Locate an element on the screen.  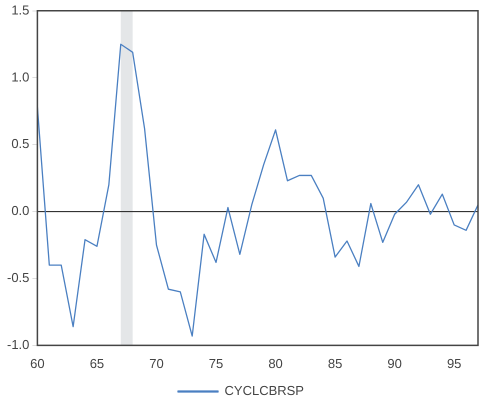
y-tick-label: 1.0 is located at coordinates (20, 76).